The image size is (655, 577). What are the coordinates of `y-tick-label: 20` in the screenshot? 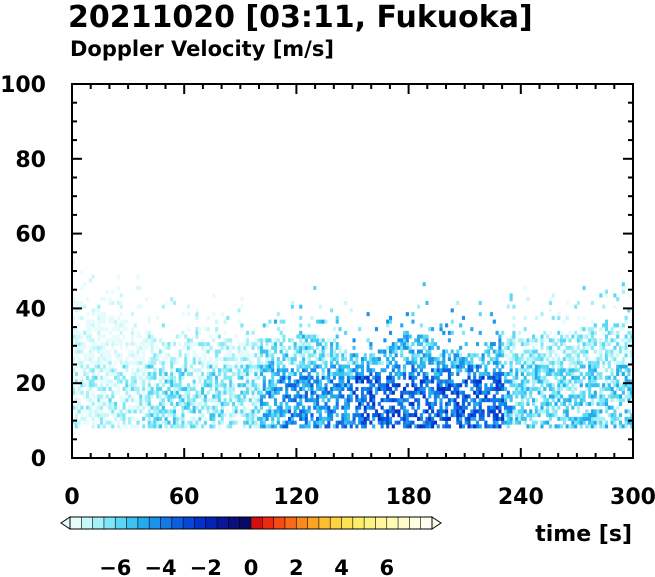 It's located at (30, 384).